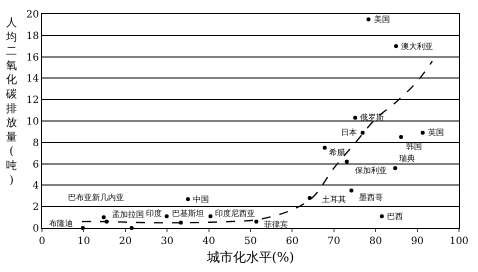  I want to click on annotation: 美国, so click(382, 19).